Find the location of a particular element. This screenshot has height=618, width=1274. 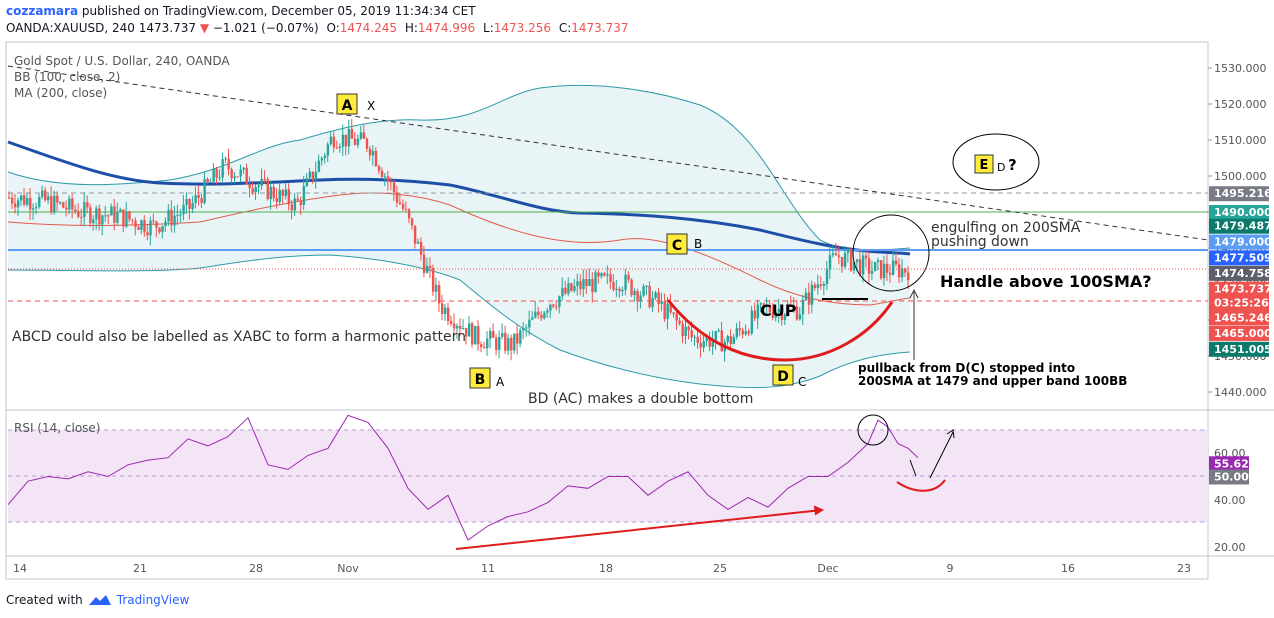

price-badge-label: 1465.246 is located at coordinates (1243, 317).